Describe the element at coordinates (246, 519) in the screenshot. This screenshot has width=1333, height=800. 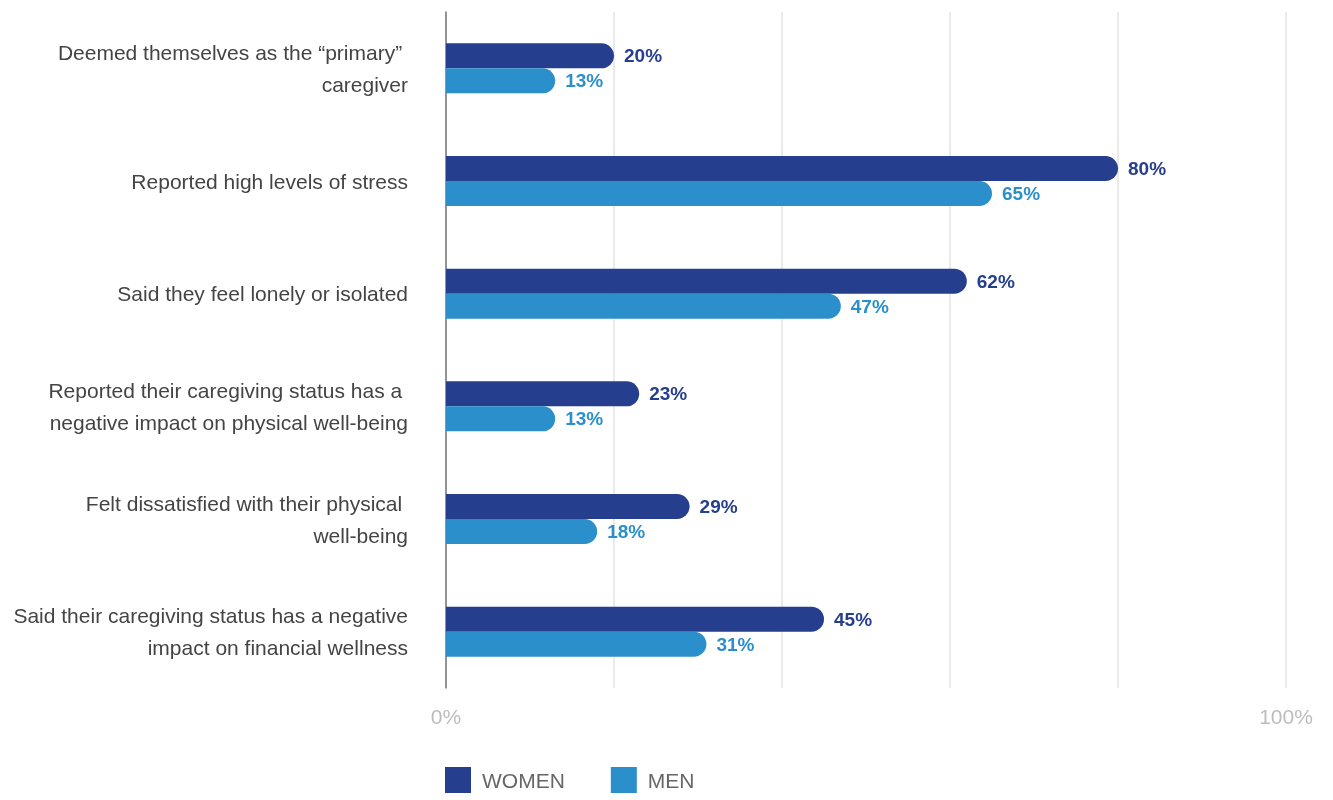
I see `y-tick-label: Felt dissatisfied with their physical well-being` at that location.